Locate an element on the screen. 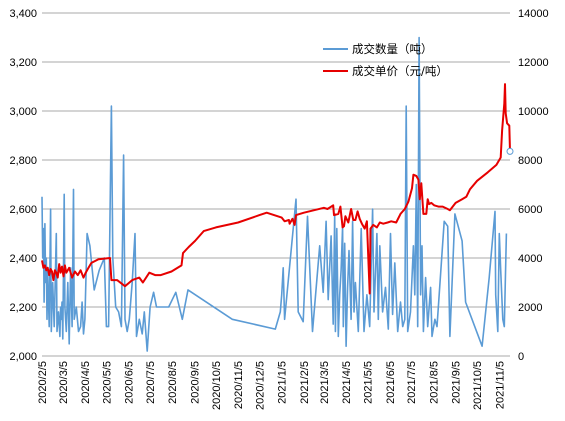 This screenshot has width=565, height=421. left-axis: 2,000 2,200 2,400 2,600 2,800 3,000 3,200 3,400 is located at coordinates (23, 185).